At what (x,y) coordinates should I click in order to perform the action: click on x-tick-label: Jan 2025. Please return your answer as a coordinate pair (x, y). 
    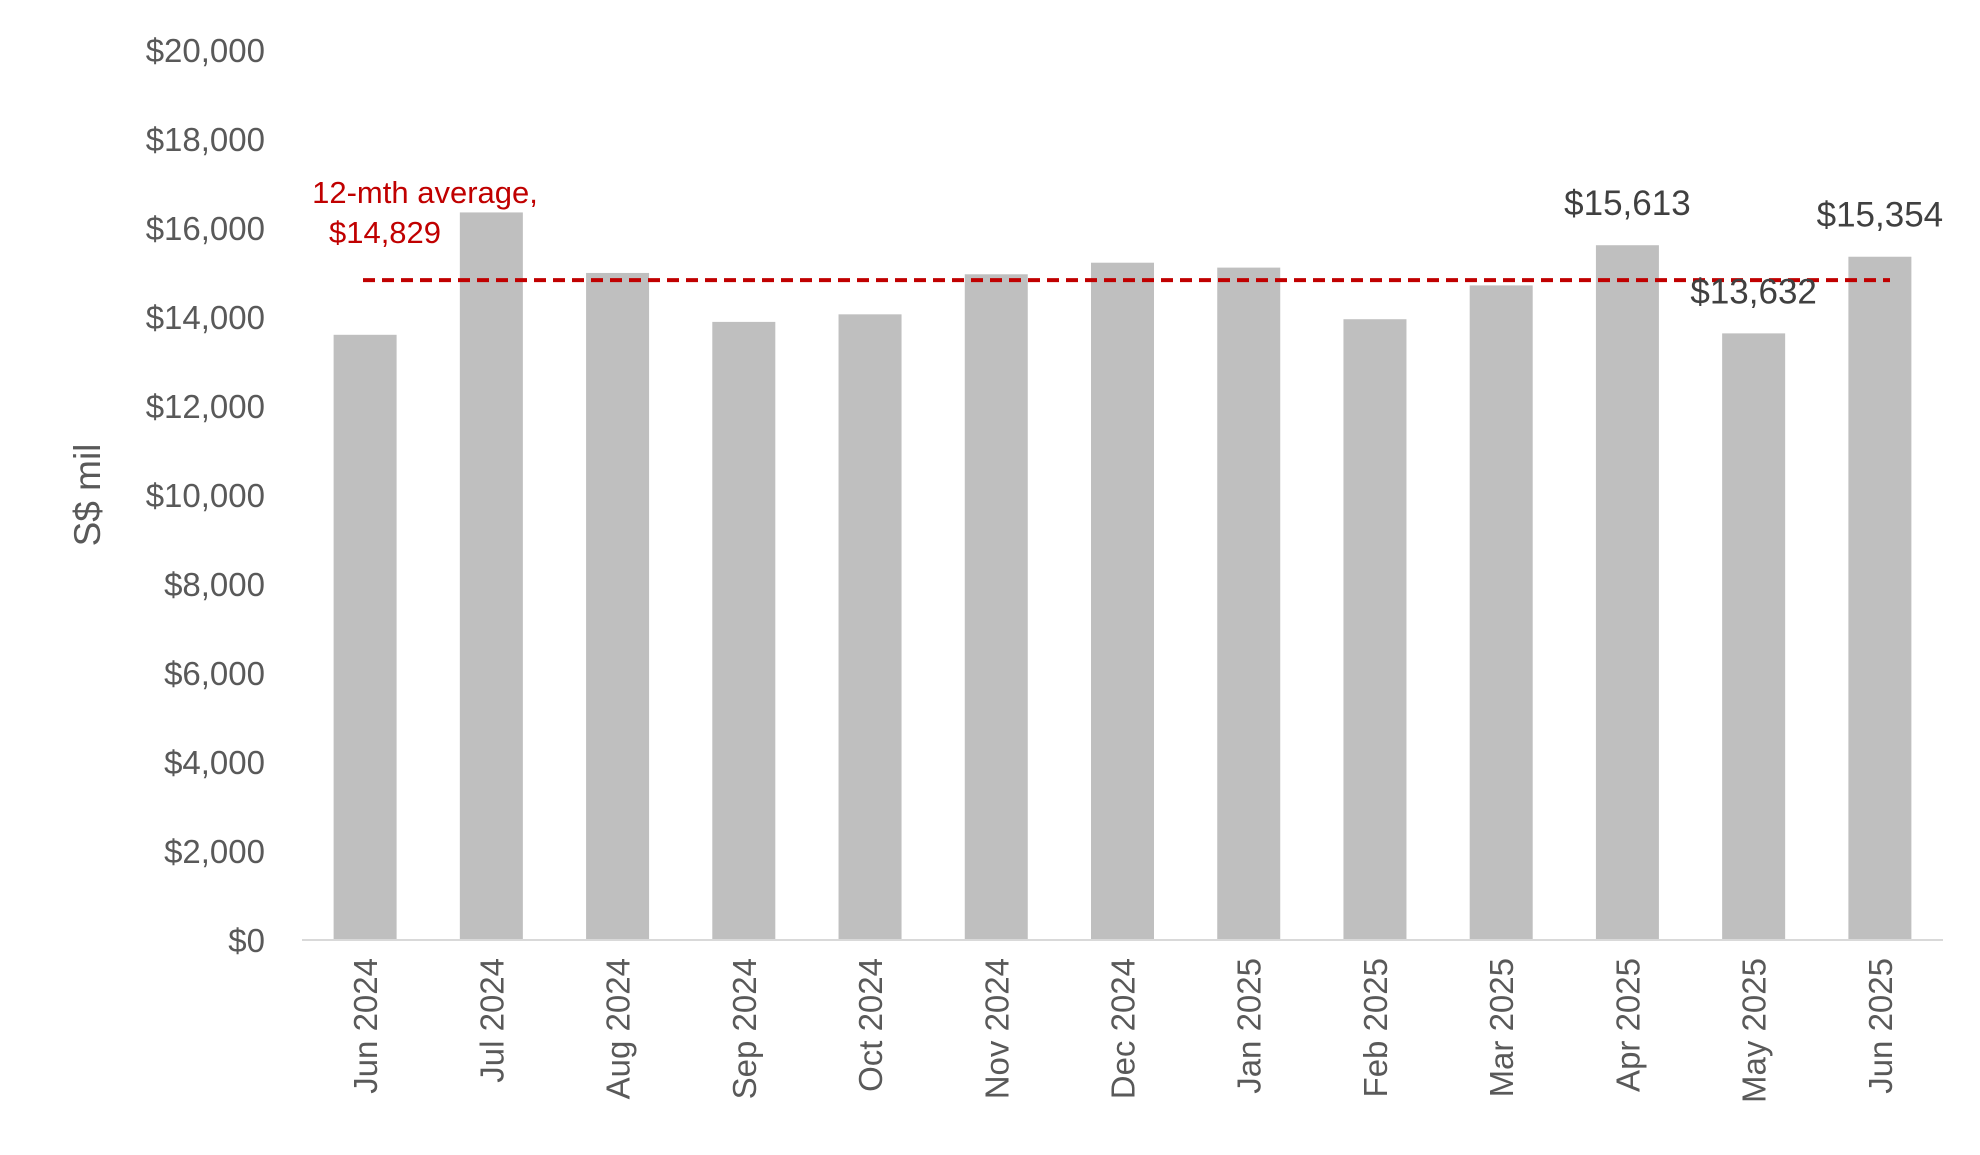
    Looking at the image, I should click on (1249, 1026).